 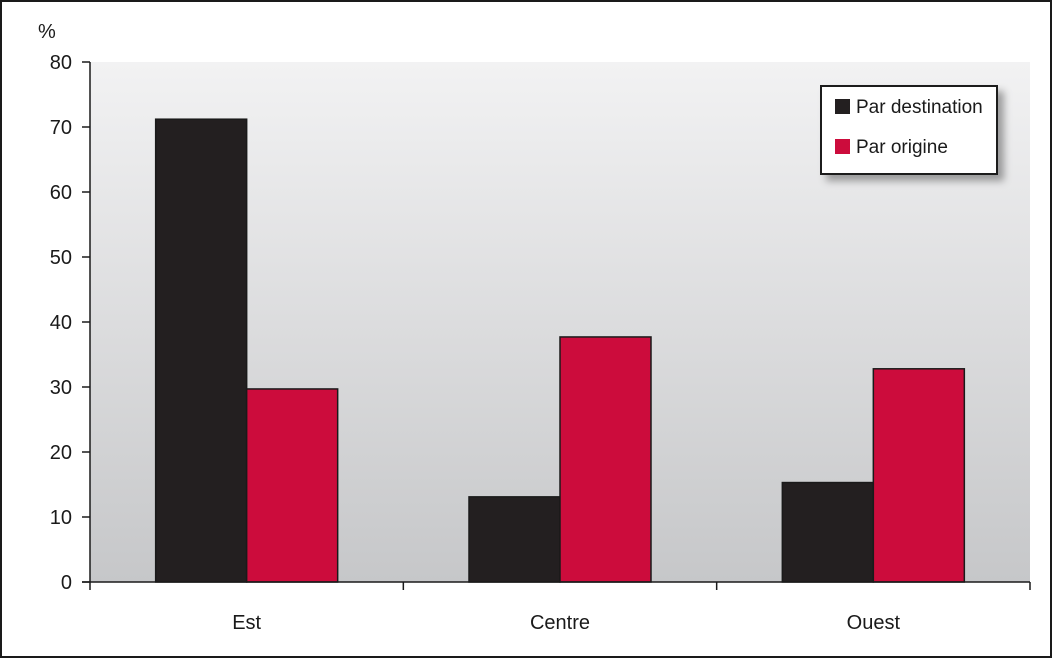 What do you see at coordinates (560, 623) in the screenshot?
I see `x-tick-label-centre: Centre` at bounding box center [560, 623].